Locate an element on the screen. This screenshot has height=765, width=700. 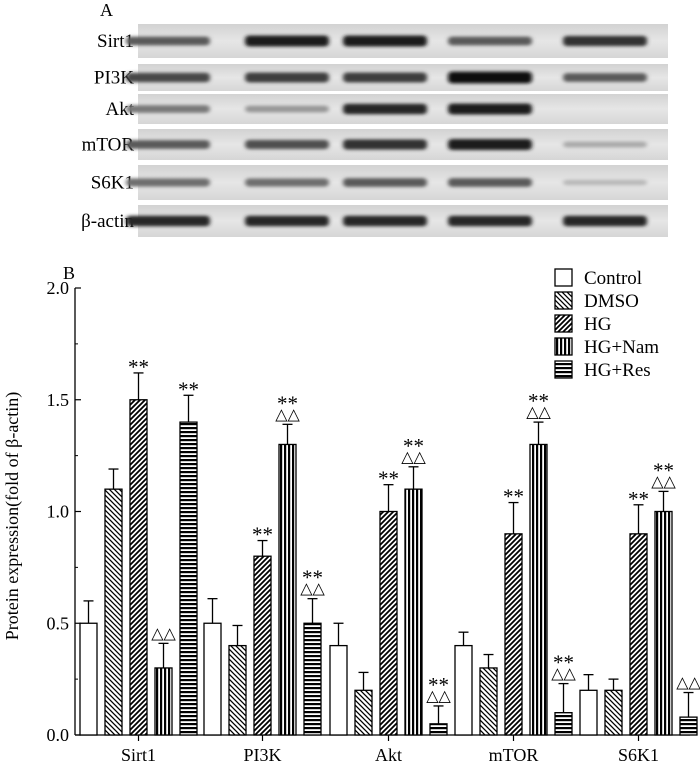
y-tick-label: 1.0 is located at coordinates (58, 512).